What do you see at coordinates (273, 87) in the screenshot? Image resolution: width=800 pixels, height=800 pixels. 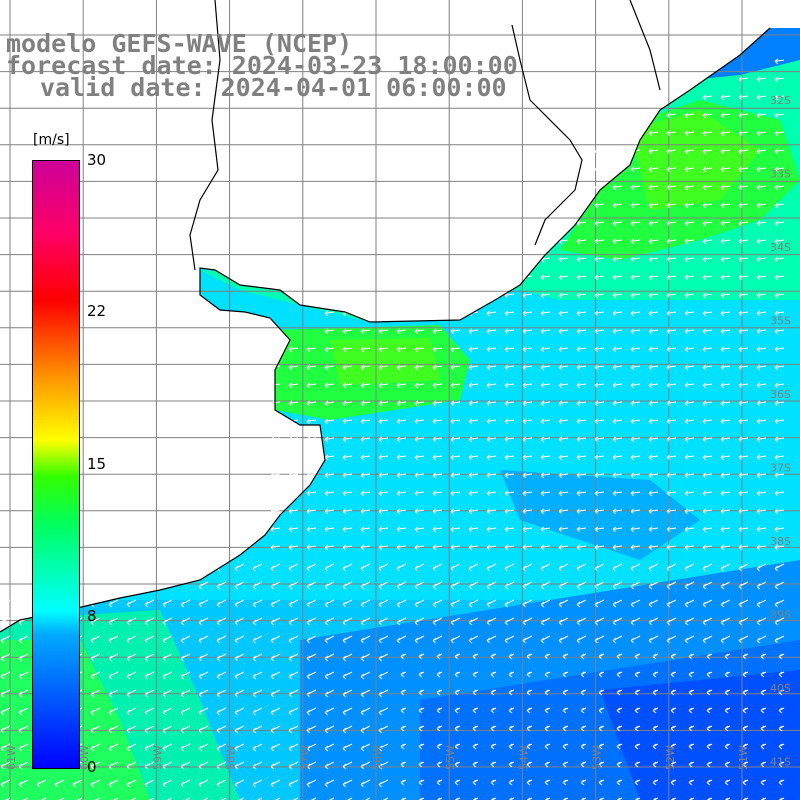 I see `valid-date: valid date: 2024-04-01 06:00:00` at bounding box center [273, 87].